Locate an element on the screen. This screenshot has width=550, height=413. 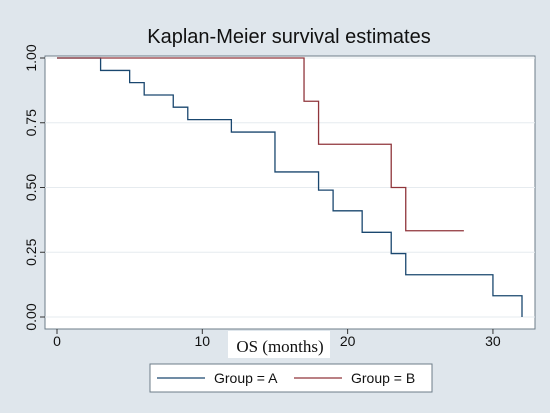
y-tick-label-2: 0.50 is located at coordinates (31, 187).